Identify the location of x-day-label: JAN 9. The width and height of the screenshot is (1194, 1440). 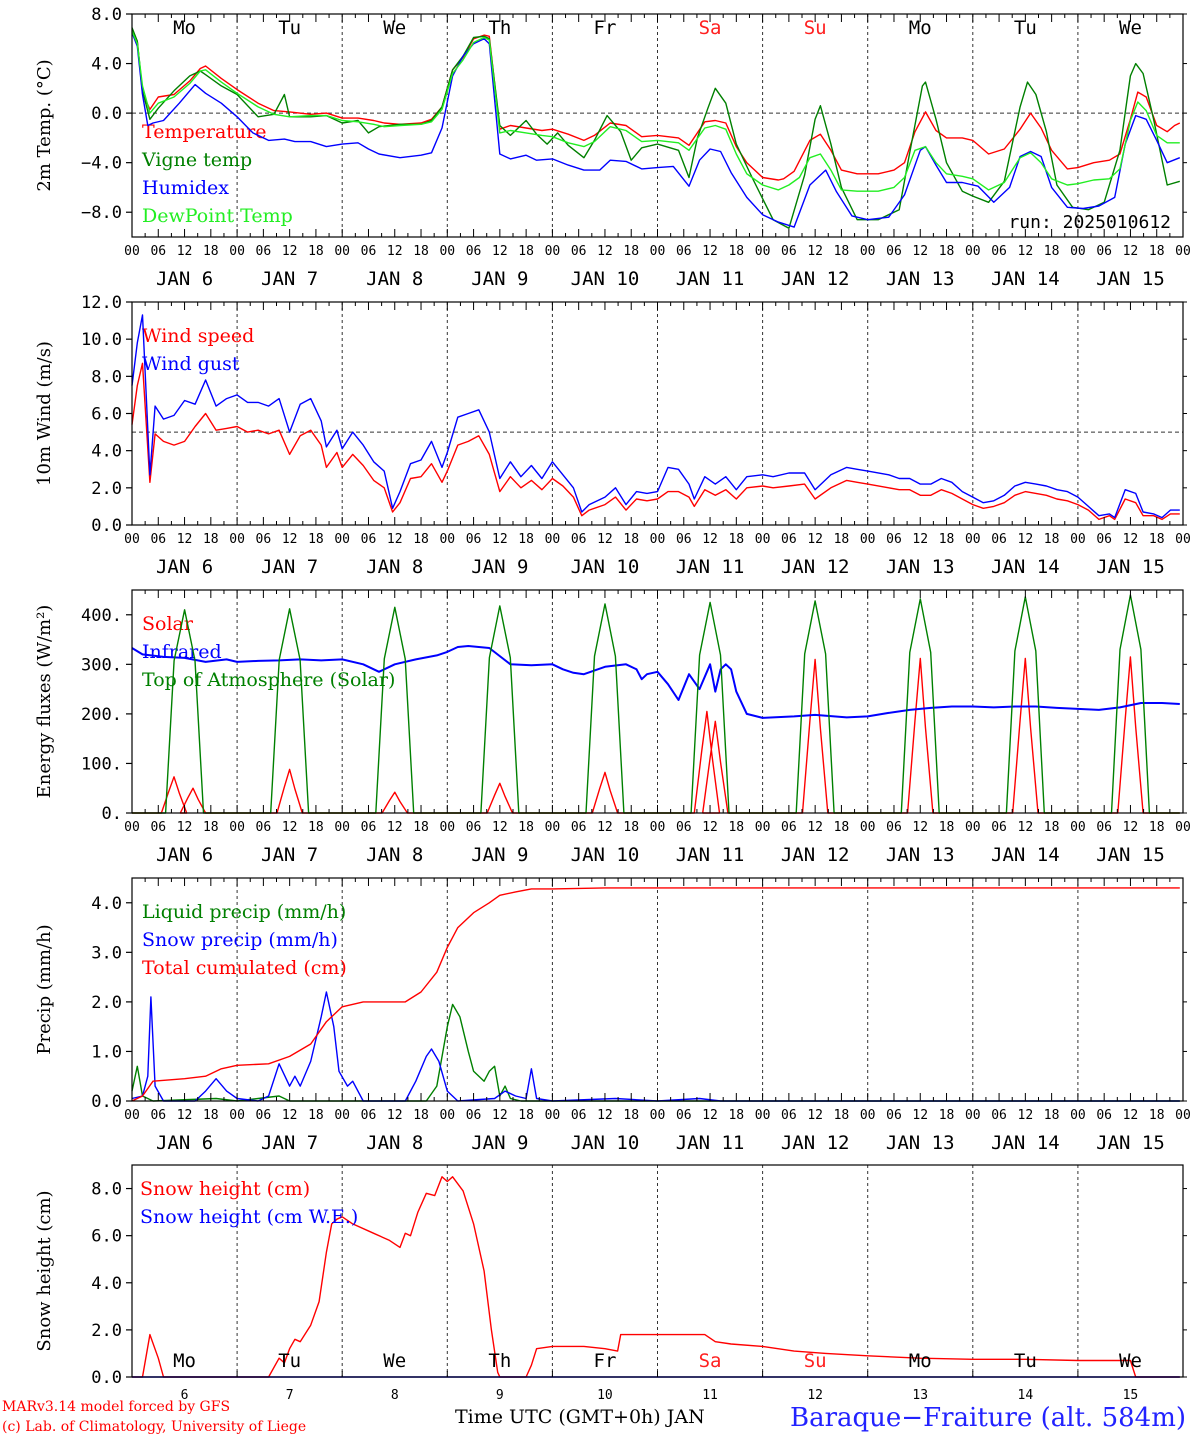
(499, 855).